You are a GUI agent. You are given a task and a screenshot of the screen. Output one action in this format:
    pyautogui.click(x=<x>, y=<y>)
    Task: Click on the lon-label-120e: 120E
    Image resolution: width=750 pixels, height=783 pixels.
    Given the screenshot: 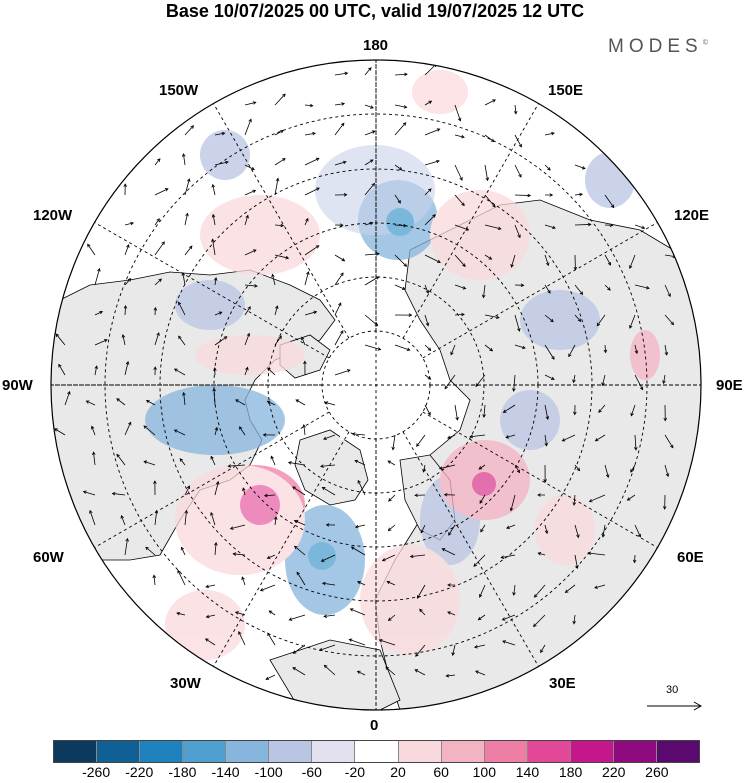 What is the action you would take?
    pyautogui.click(x=692, y=215)
    